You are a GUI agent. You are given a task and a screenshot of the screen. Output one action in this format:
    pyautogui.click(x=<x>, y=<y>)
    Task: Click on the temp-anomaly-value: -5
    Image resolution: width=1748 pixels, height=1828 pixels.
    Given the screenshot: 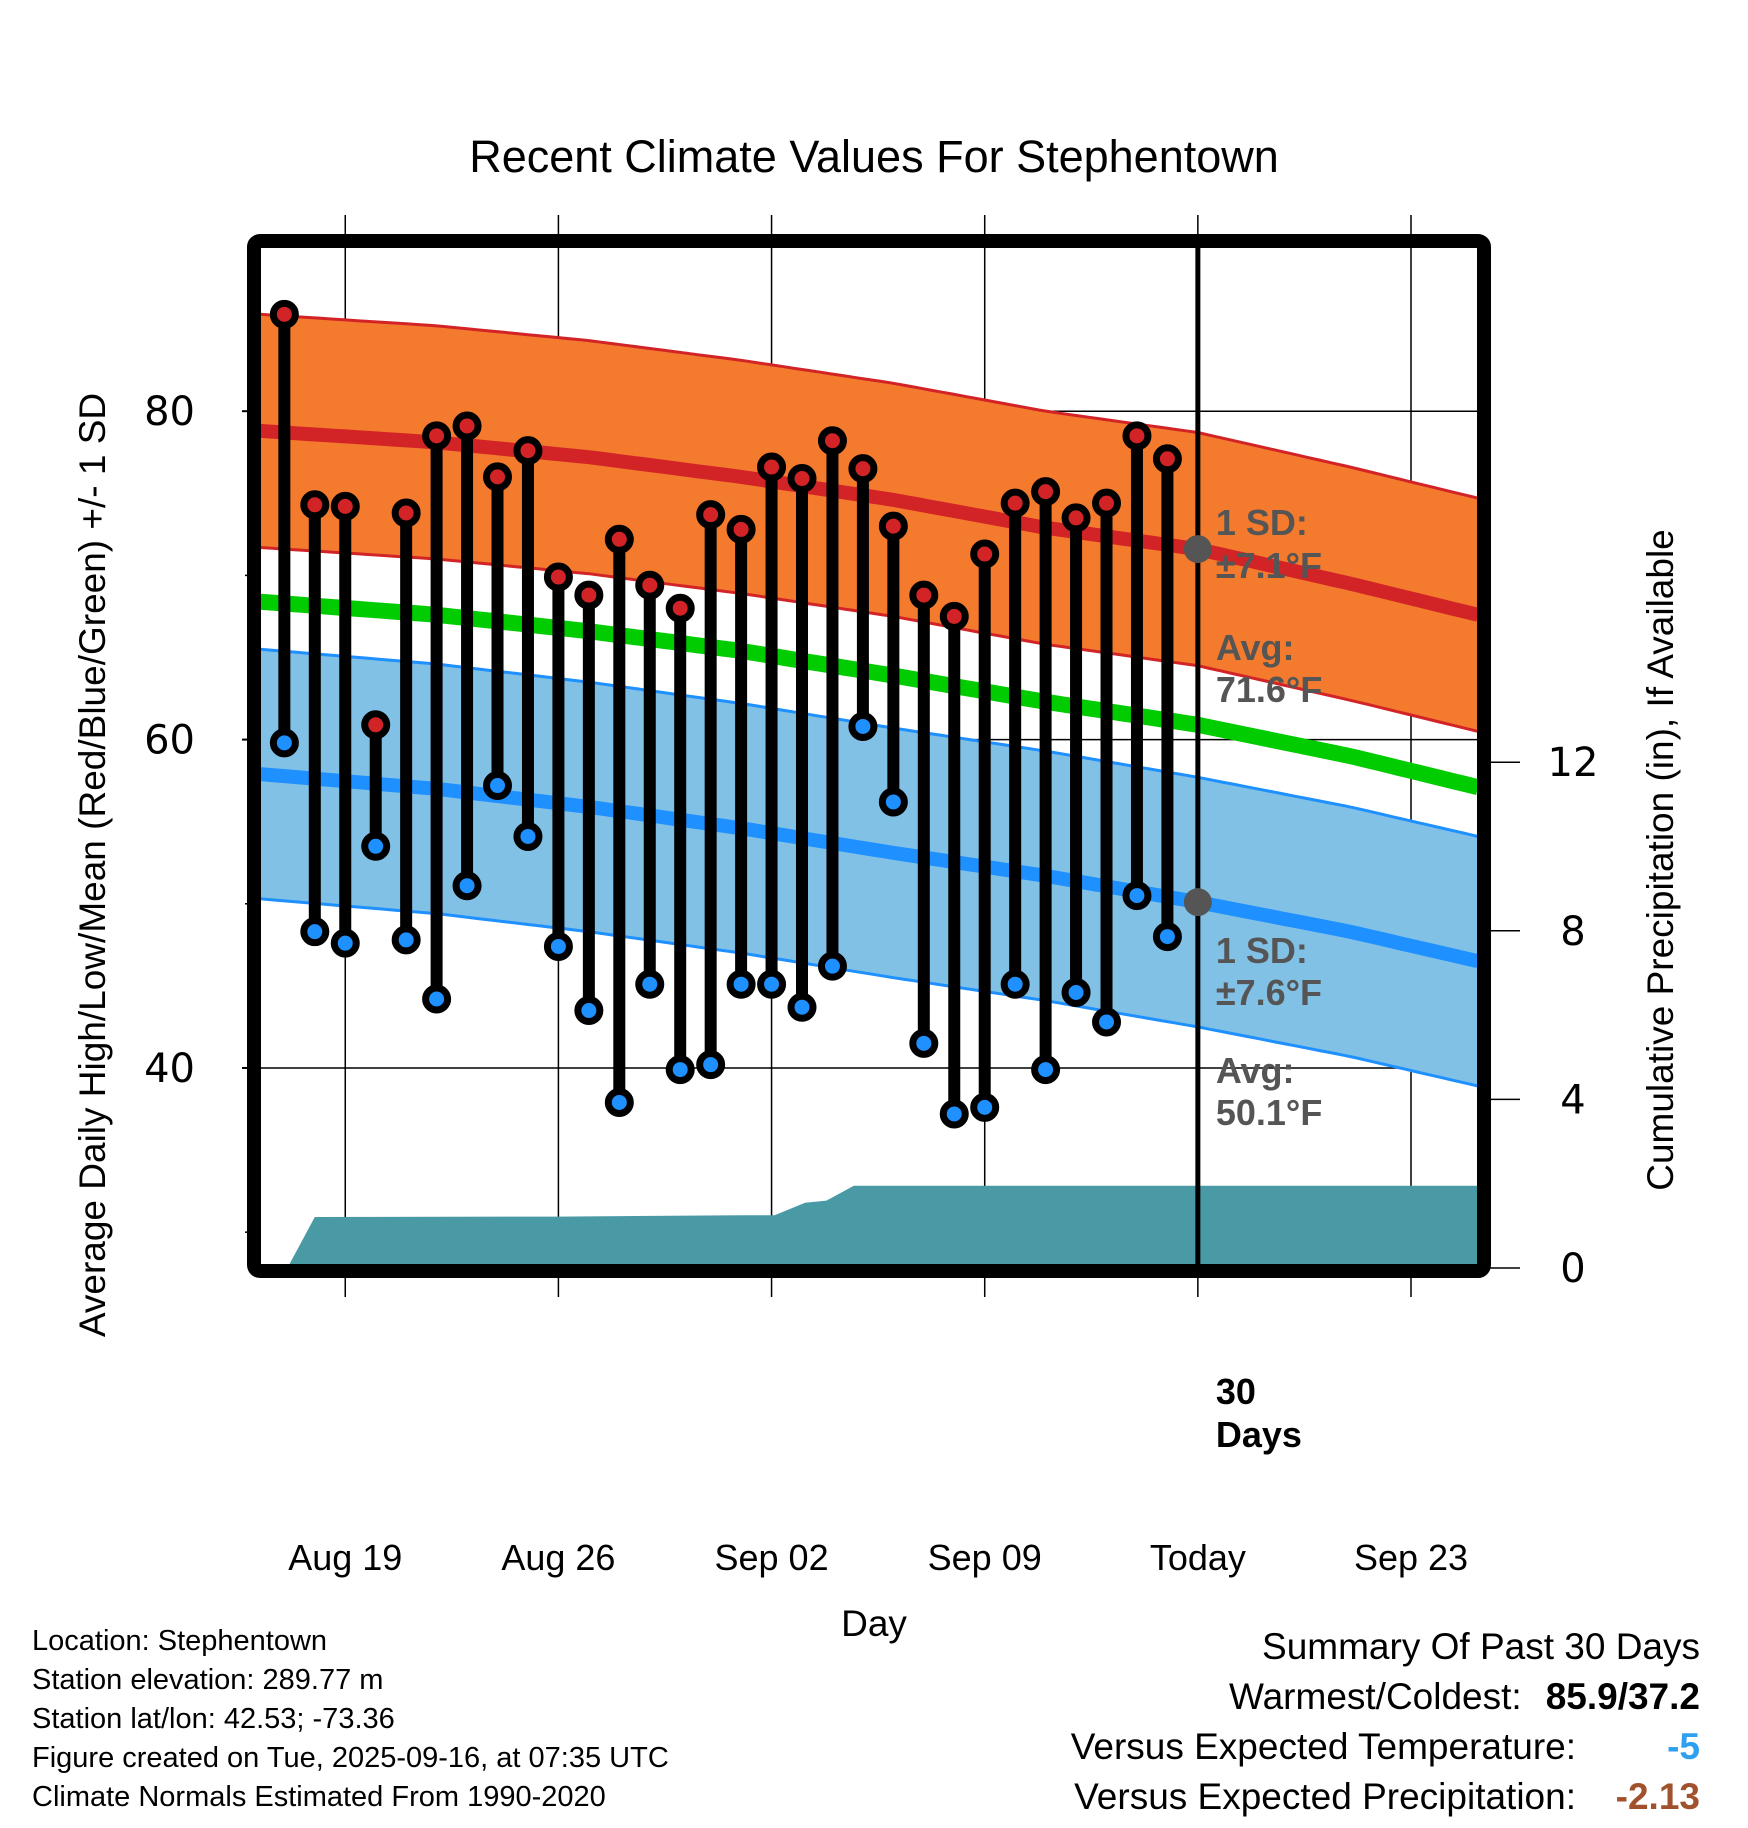 What is the action you would take?
    pyautogui.click(x=1683, y=1746)
    